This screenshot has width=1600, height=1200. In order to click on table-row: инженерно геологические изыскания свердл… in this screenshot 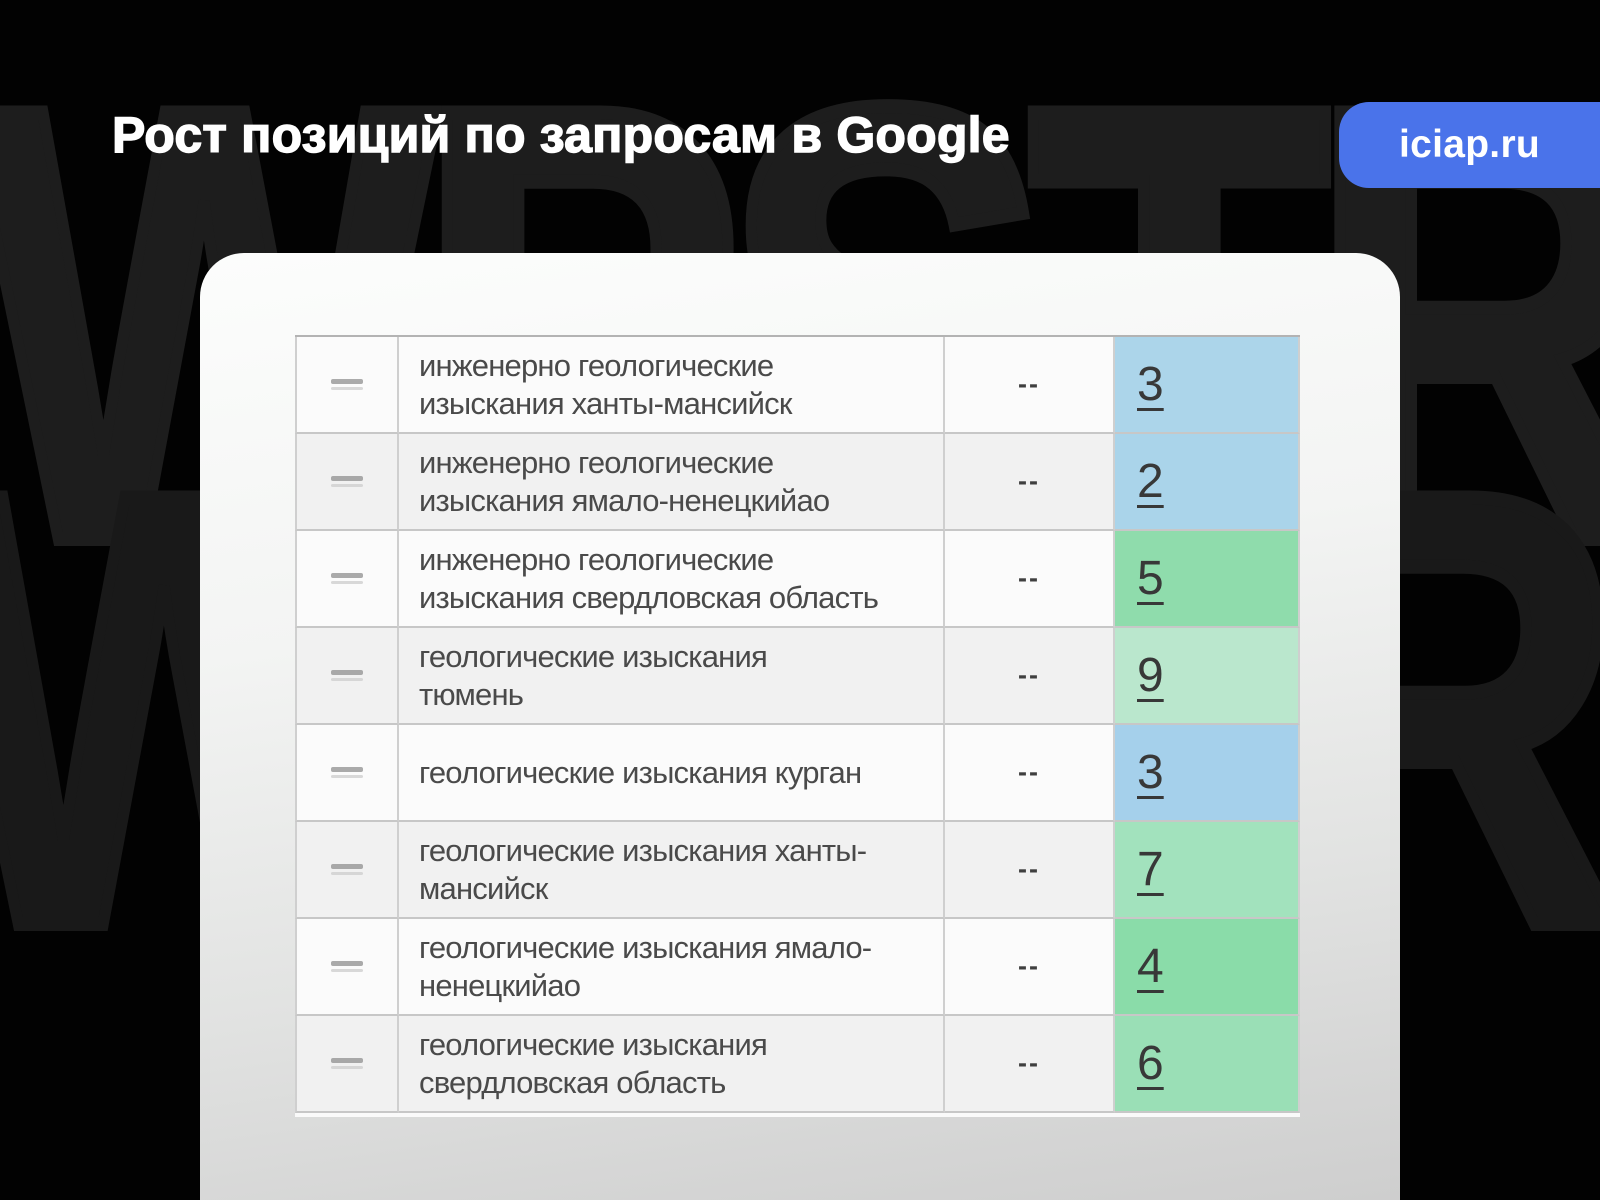, I will do `click(797, 579)`.